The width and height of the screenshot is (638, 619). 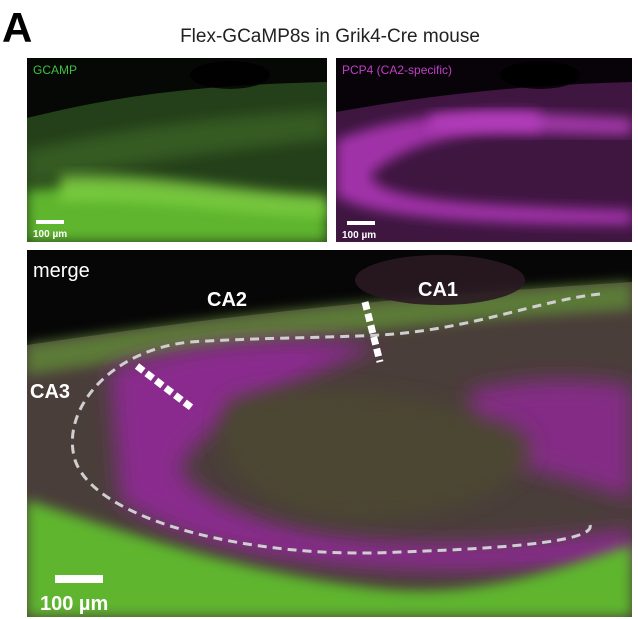 I want to click on region-label: CA2, so click(x=227, y=300).